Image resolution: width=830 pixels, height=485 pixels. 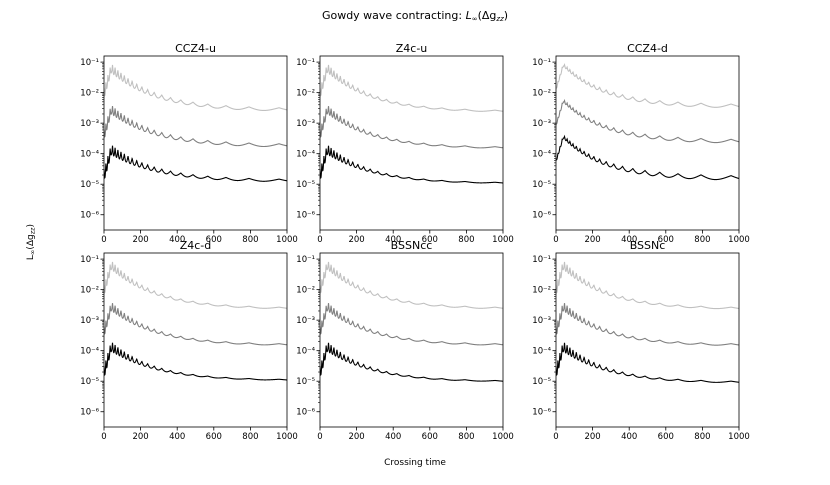 What do you see at coordinates (412, 245) in the screenshot?
I see `subplot-title: BSSNcc` at bounding box center [412, 245].